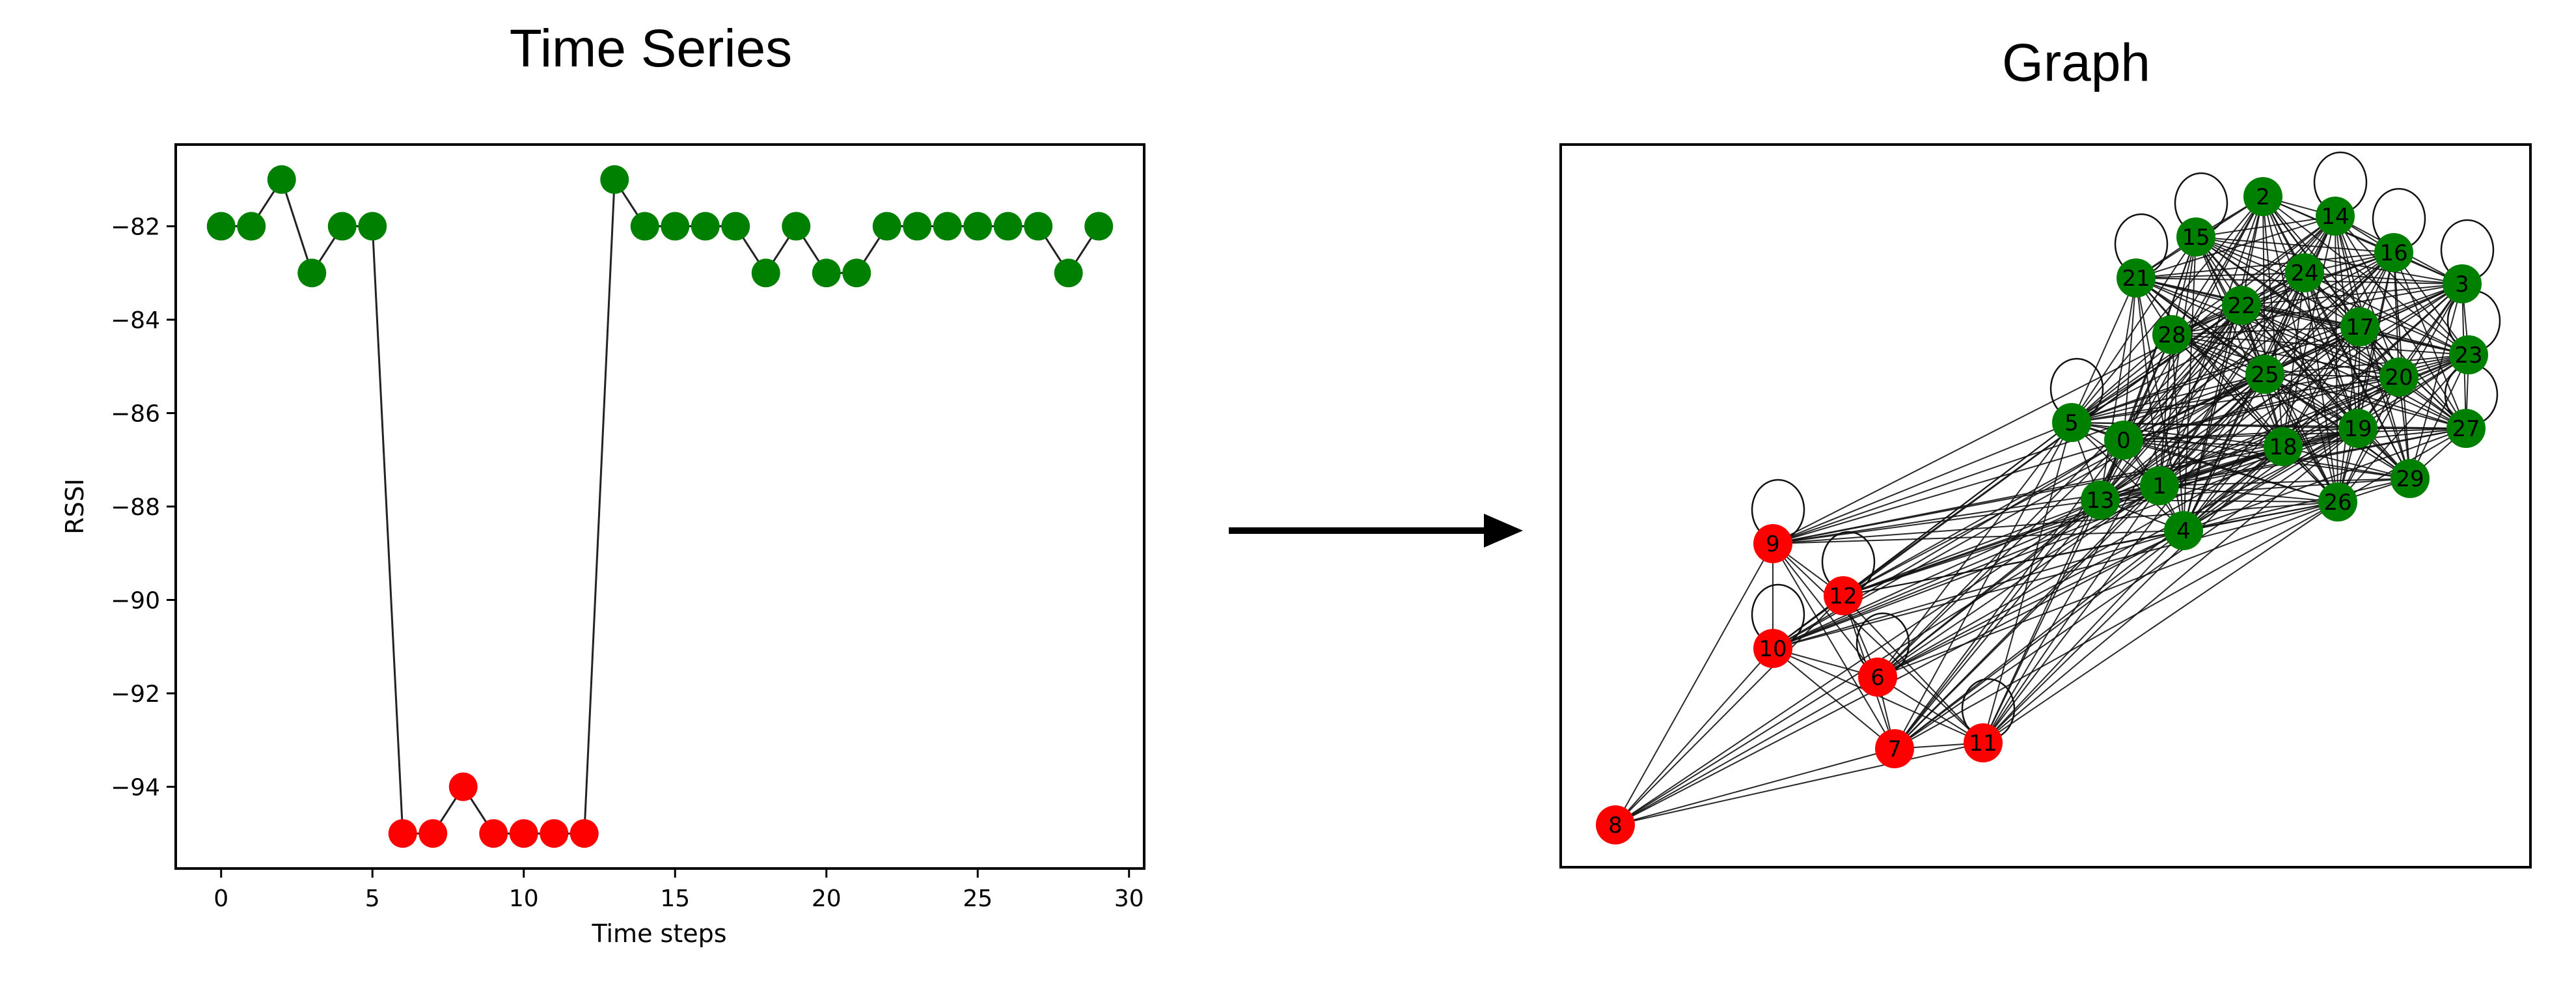 This screenshot has height=987, width=2576. What do you see at coordinates (2335, 217) in the screenshot?
I see `graph-node-label: 14` at bounding box center [2335, 217].